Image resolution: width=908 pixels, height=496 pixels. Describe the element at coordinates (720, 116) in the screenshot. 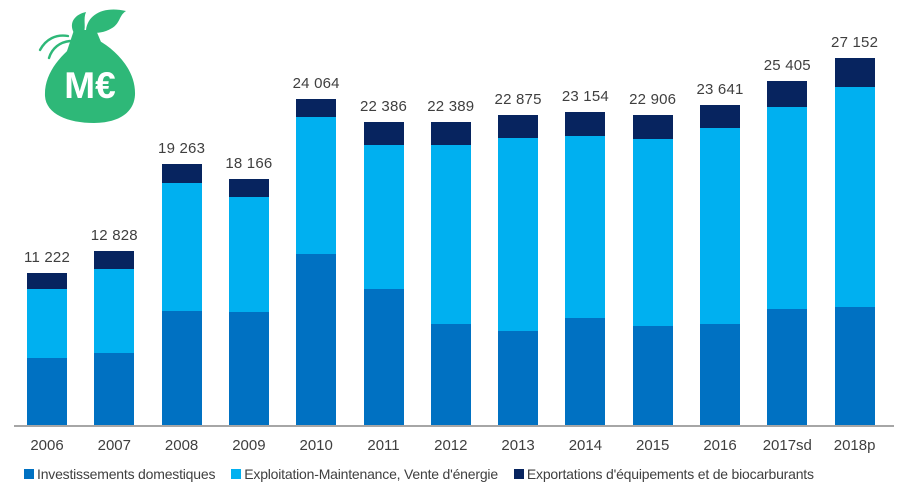

I see `bar-segment-2016-series2` at that location.